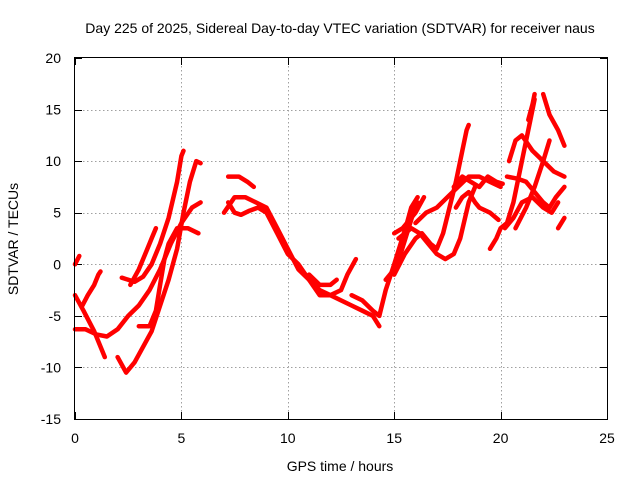 The image size is (640, 480). Describe the element at coordinates (57, 264) in the screenshot. I see `y-tick-label: 0` at that location.